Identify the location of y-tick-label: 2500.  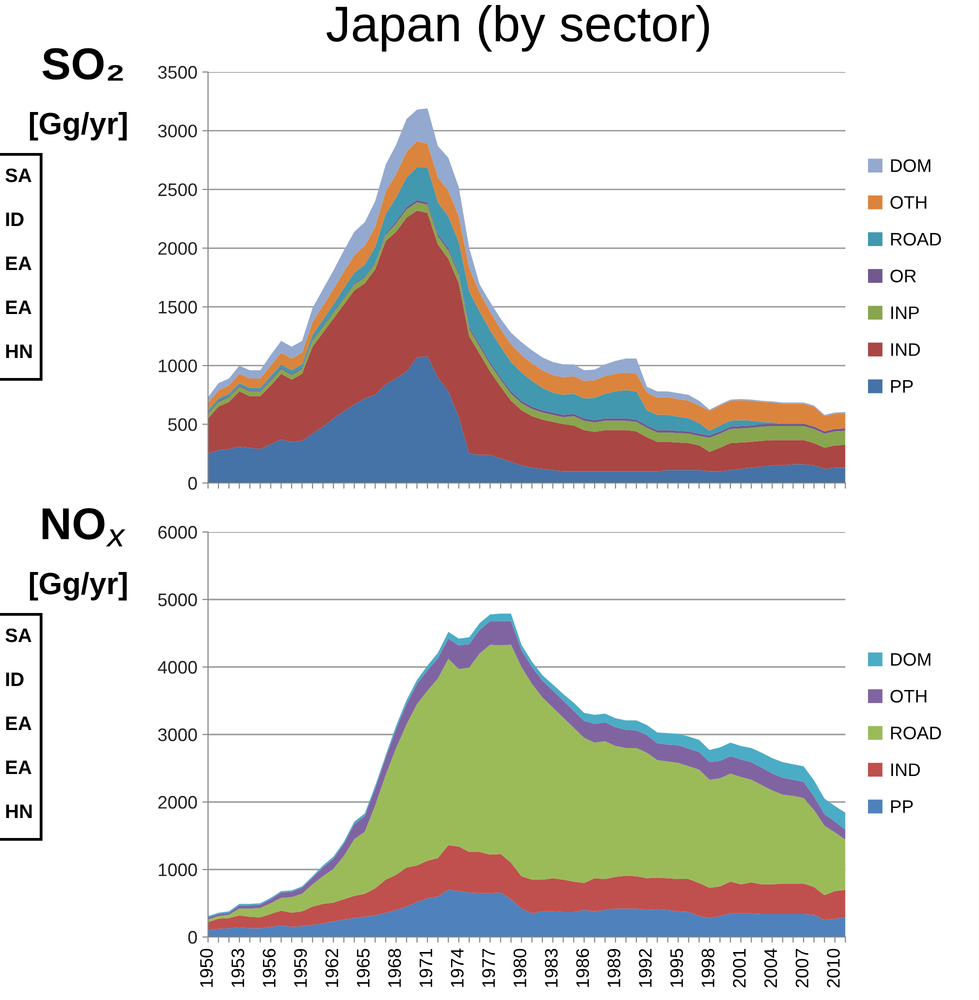
(177, 189).